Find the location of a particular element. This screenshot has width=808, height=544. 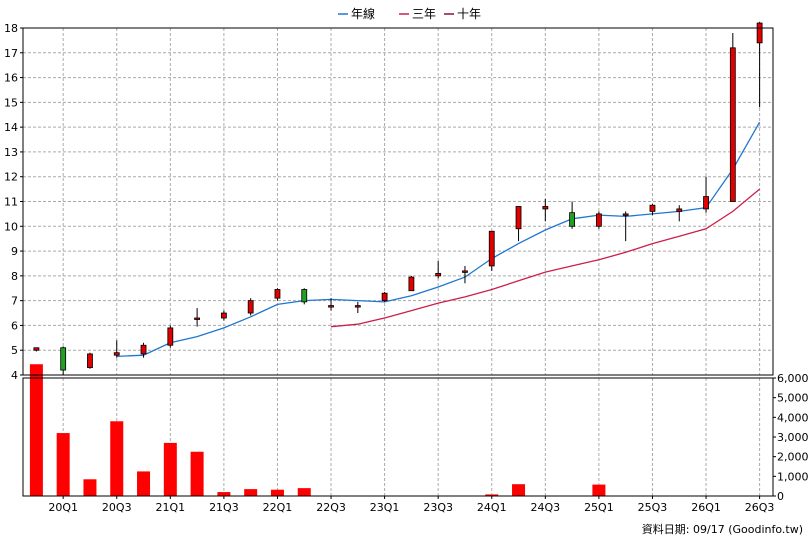

price-tick-label: 5 is located at coordinates (14, 350).